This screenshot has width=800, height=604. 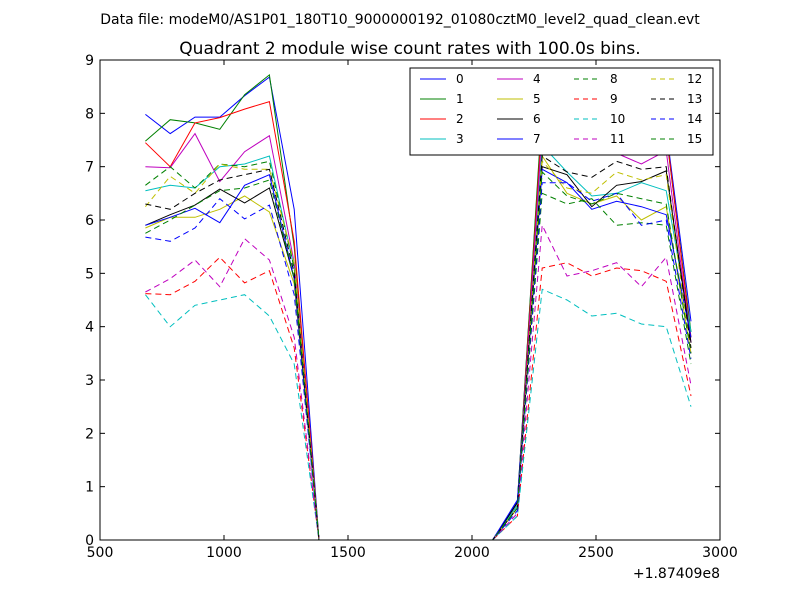 What do you see at coordinates (537, 79) in the screenshot?
I see `legend-label-4: 4` at bounding box center [537, 79].